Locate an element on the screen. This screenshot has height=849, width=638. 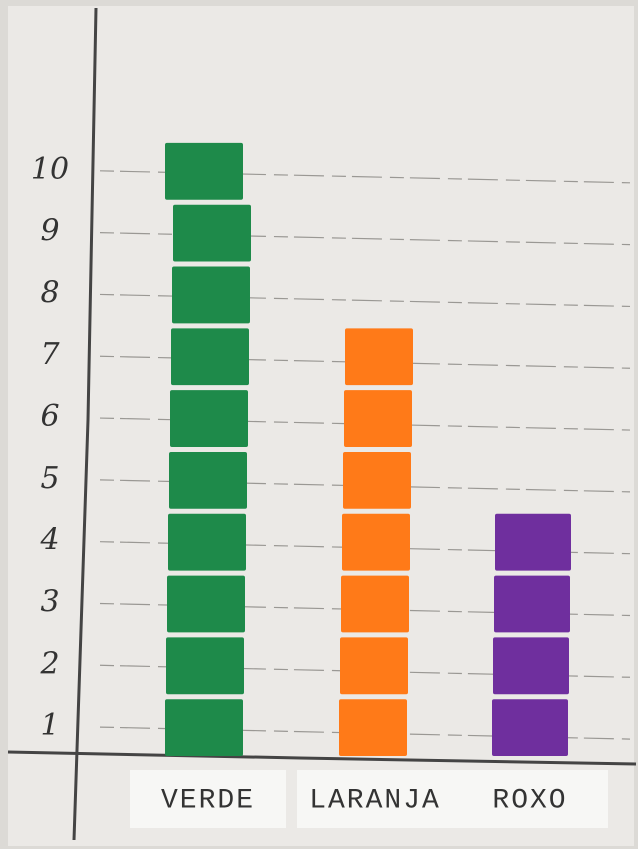
x-tick-label: LARANJA is located at coordinates (375, 800).